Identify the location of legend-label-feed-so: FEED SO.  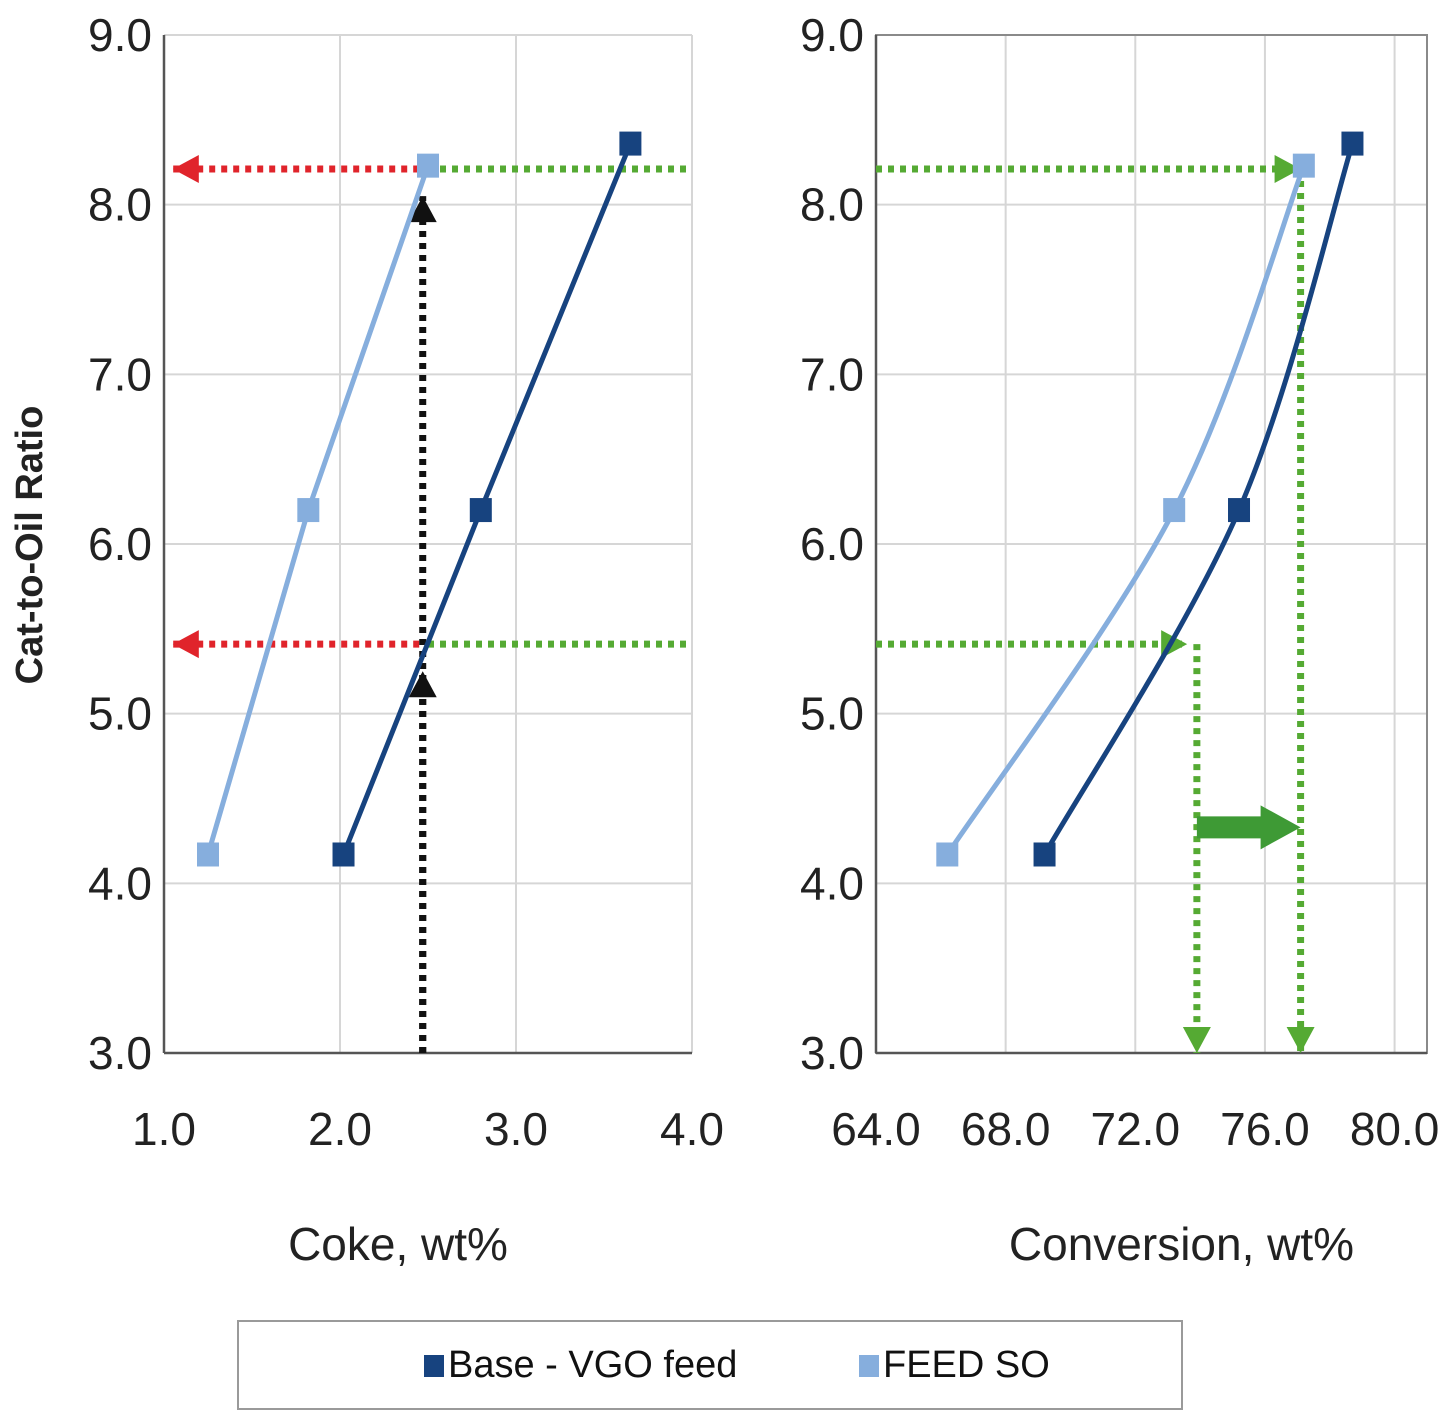
(966, 1365).